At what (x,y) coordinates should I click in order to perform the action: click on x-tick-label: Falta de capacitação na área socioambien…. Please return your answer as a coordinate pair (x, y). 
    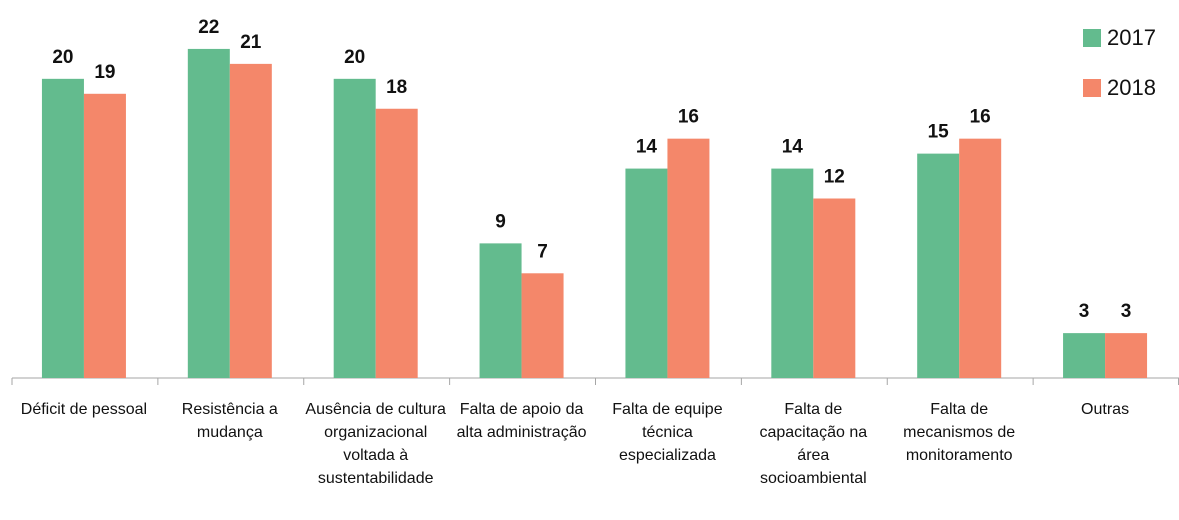
    Looking at the image, I should click on (813, 444).